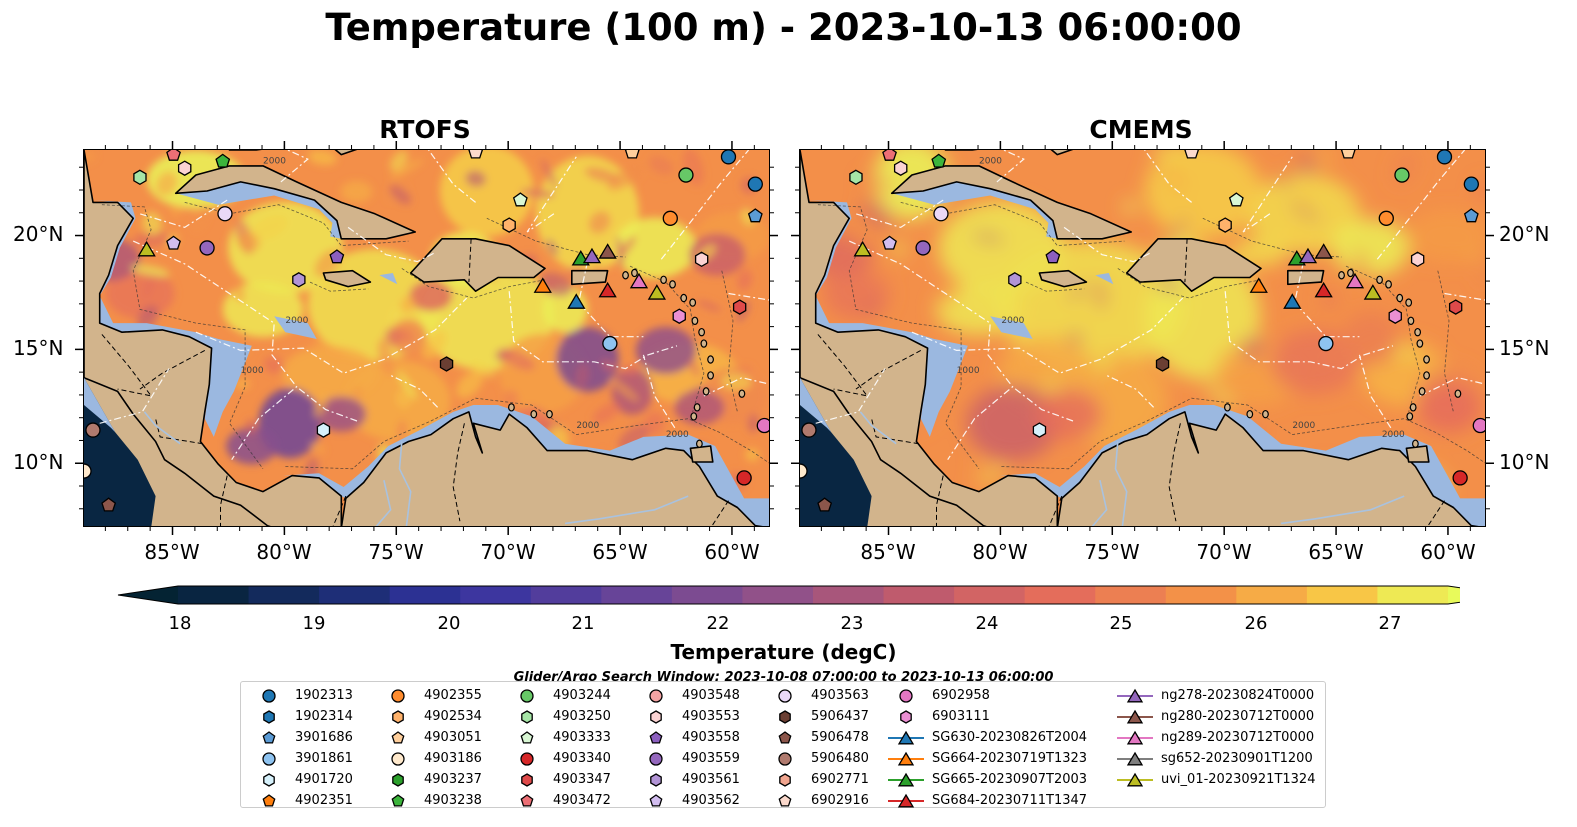  What do you see at coordinates (1237, 758) in the screenshot?
I see `legend-label: sg652-20230901T1200` at bounding box center [1237, 758].